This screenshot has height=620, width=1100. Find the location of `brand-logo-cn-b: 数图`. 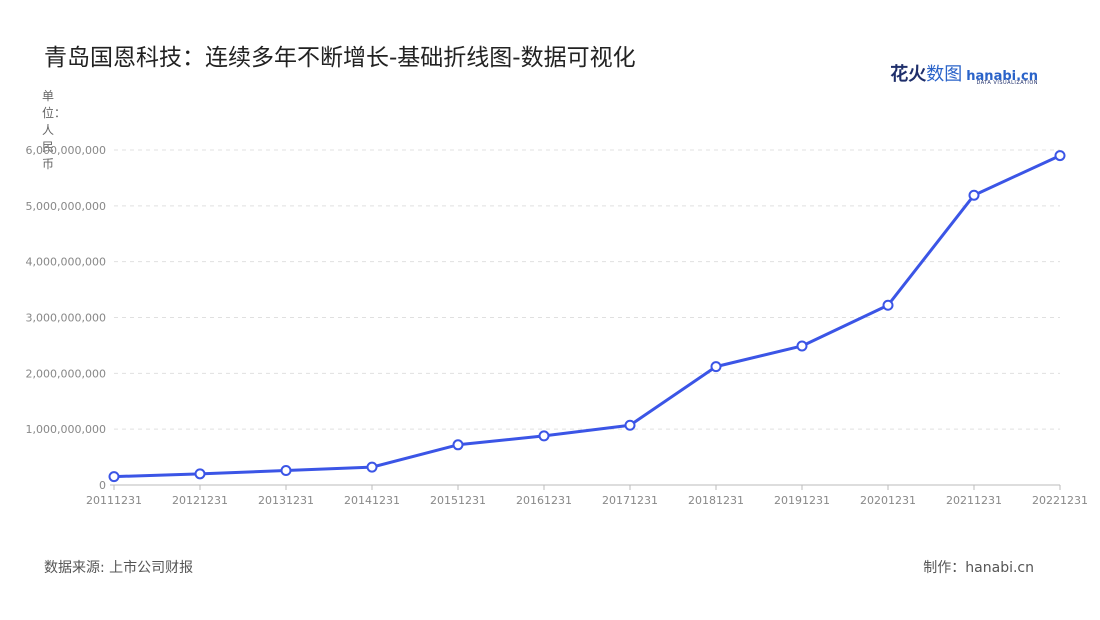

brand-logo-cn-b: 数图 is located at coordinates (944, 74).